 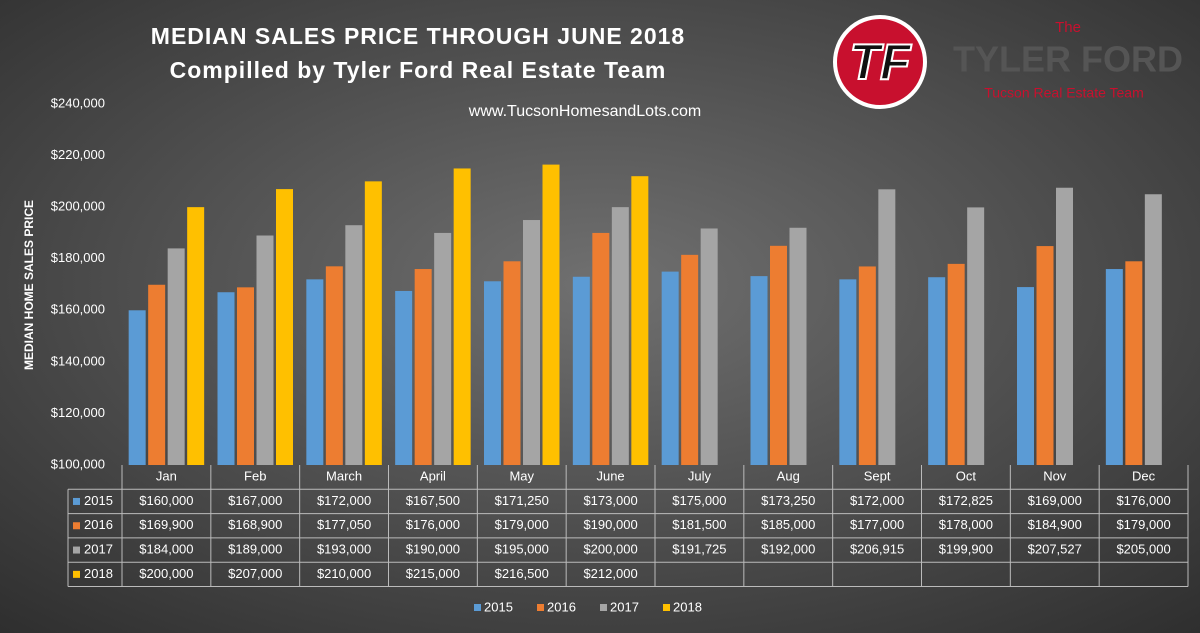 I want to click on logo-line3: Tucson Real Estate Team, so click(x=1064, y=93).